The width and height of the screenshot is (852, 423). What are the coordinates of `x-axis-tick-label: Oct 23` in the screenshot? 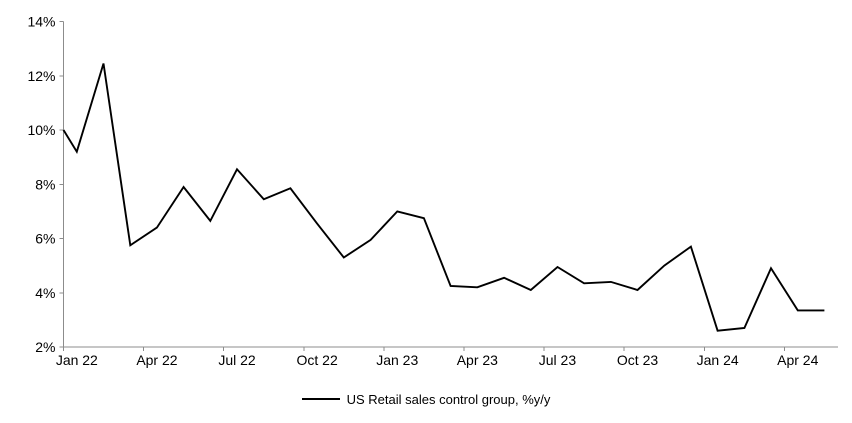 It's located at (637, 360).